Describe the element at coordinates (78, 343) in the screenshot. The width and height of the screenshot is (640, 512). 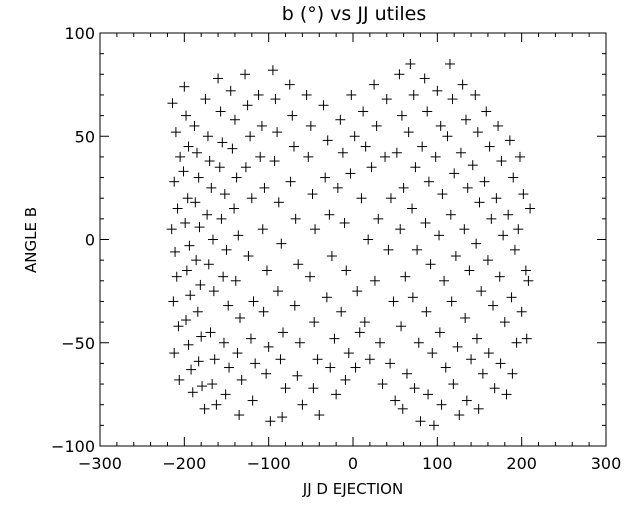
I see `y-tick-label: −50` at that location.